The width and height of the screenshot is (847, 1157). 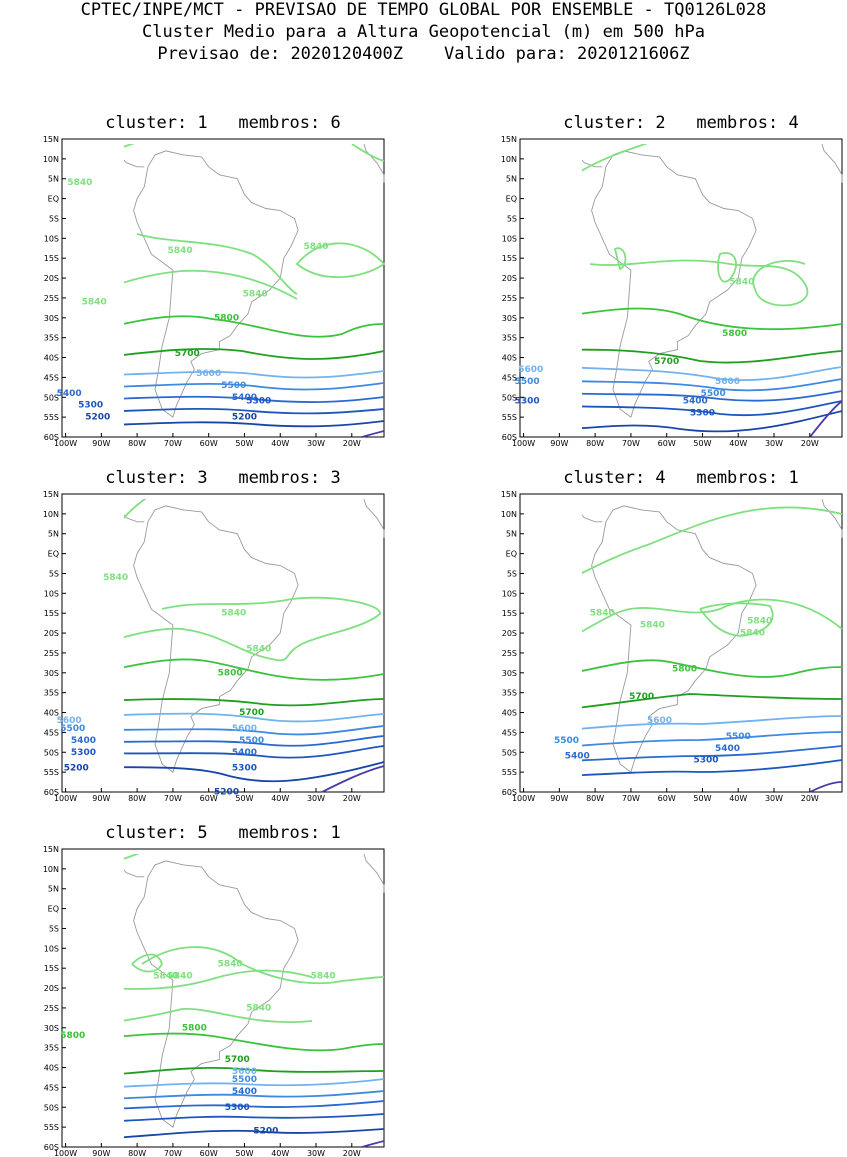 What do you see at coordinates (509, 358) in the screenshot?
I see `lat-tick-label-2-12: 40S` at bounding box center [509, 358].